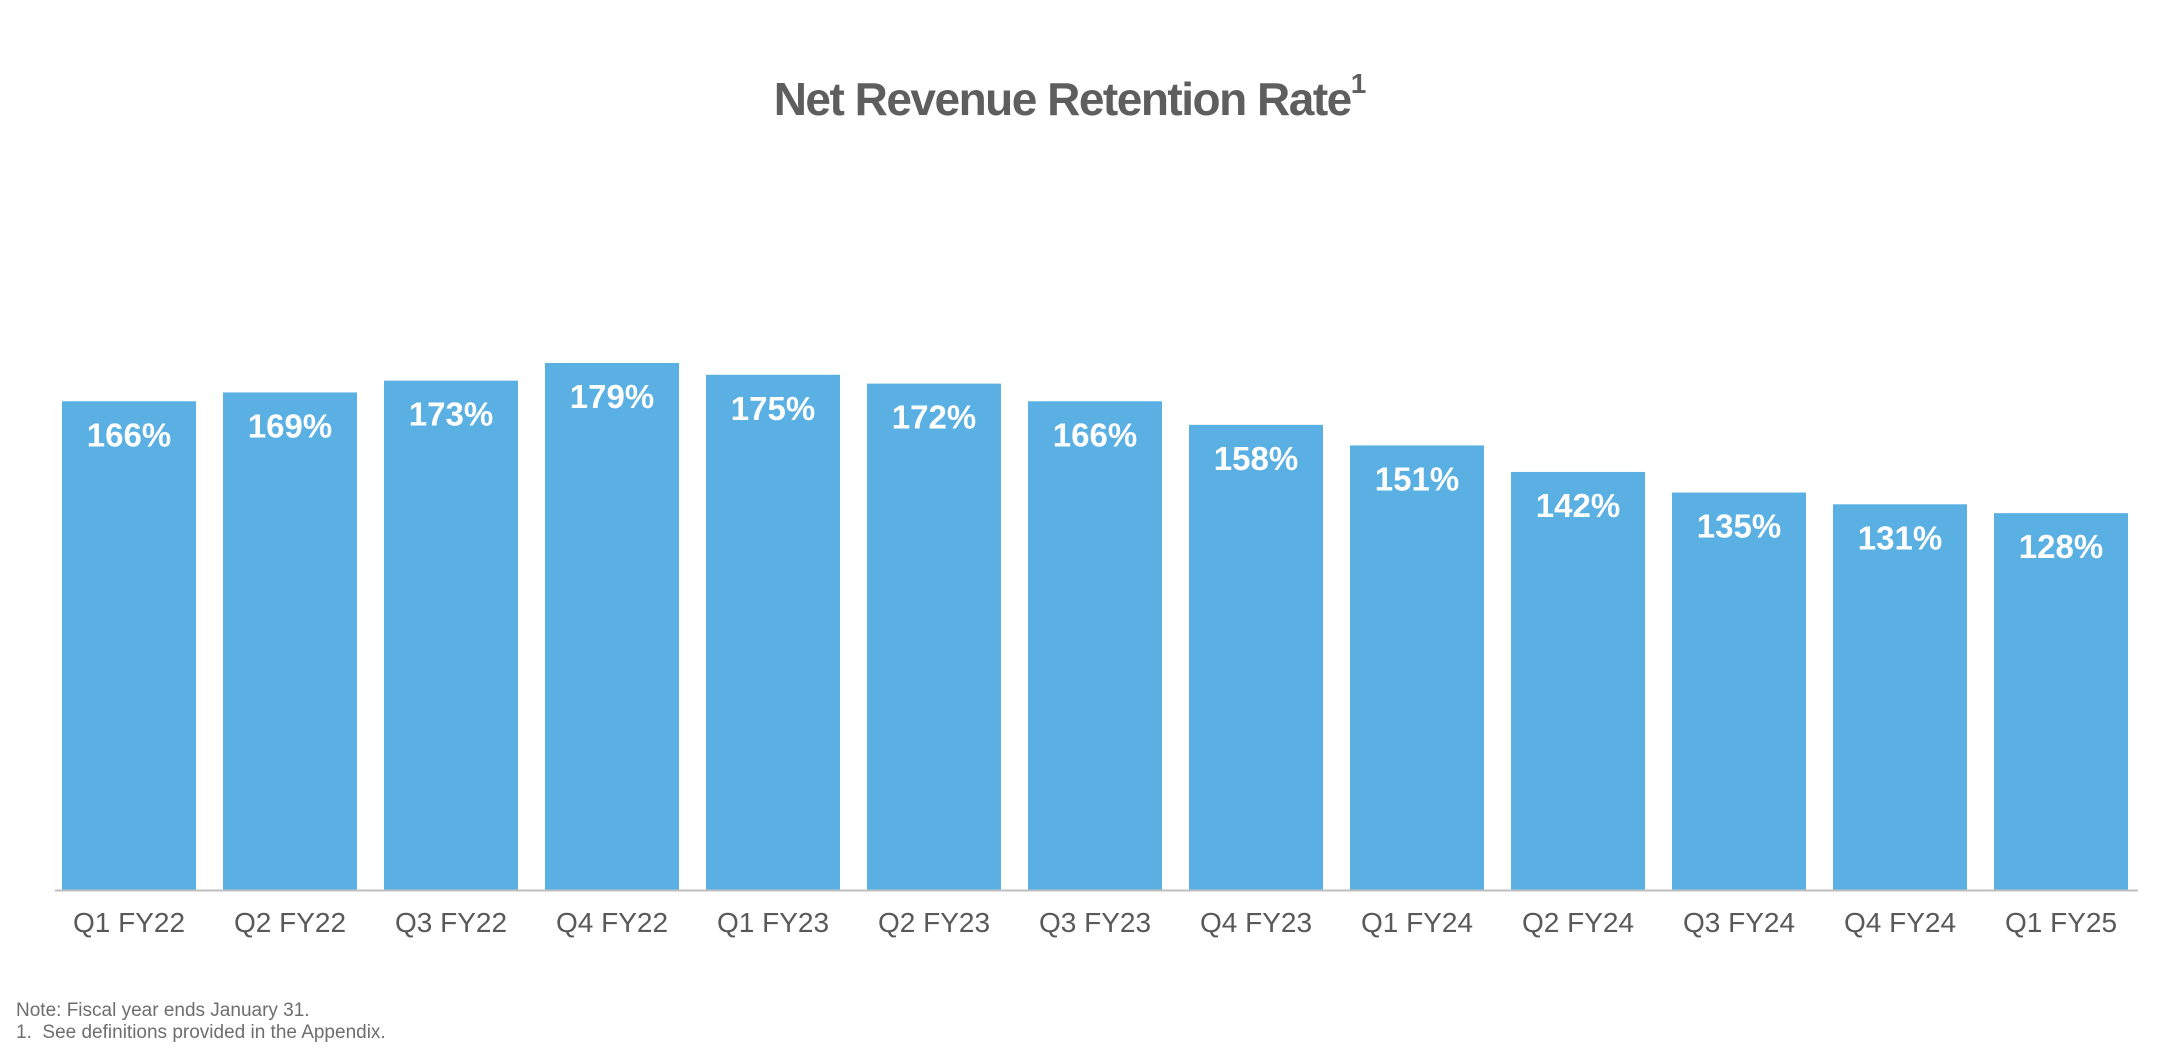 The image size is (2168, 1064). Describe the element at coordinates (2061, 546) in the screenshot. I see `bar-value-label: 128%` at that location.